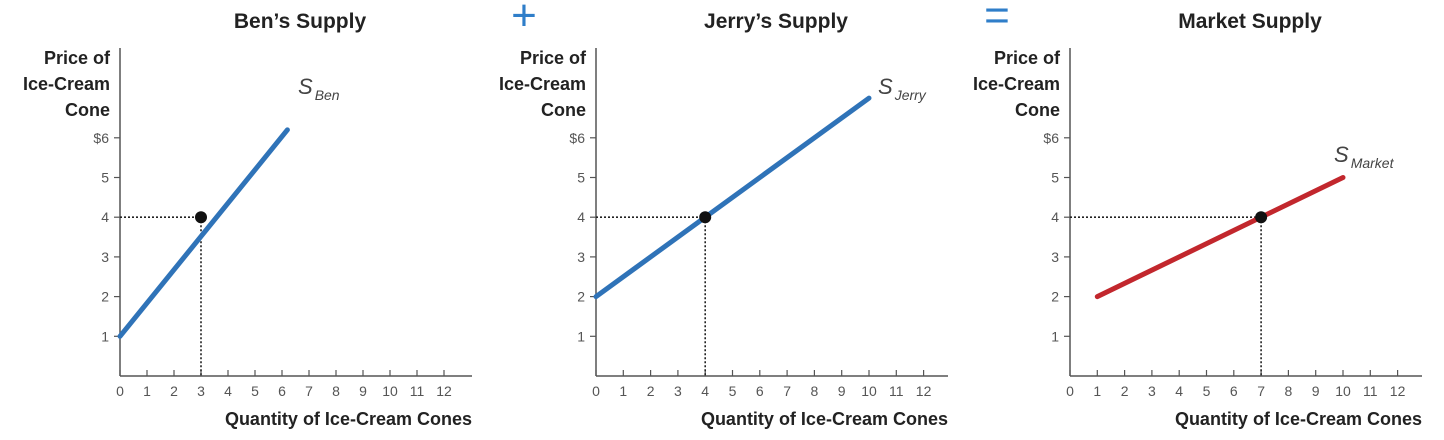 This screenshot has height=440, width=1444. What do you see at coordinates (203, 233) in the screenshot?
I see `supply-curve-ben` at bounding box center [203, 233].